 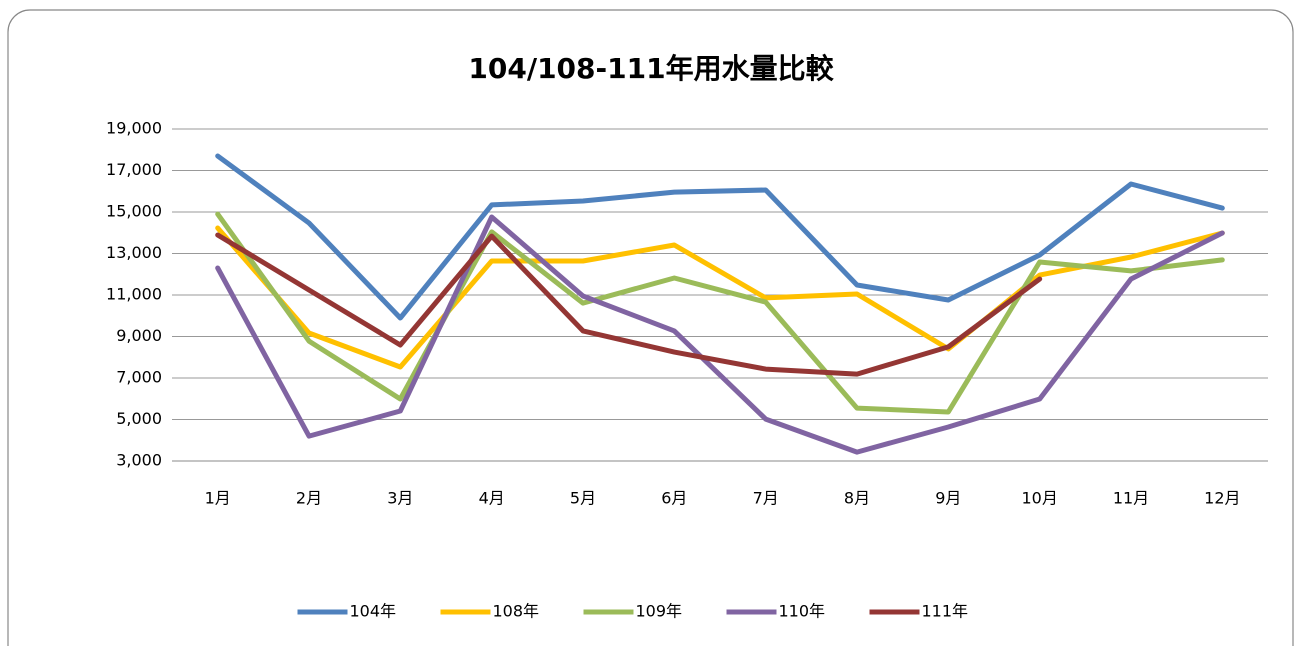 I want to click on x-tick-label: 8月, so click(x=857, y=498).